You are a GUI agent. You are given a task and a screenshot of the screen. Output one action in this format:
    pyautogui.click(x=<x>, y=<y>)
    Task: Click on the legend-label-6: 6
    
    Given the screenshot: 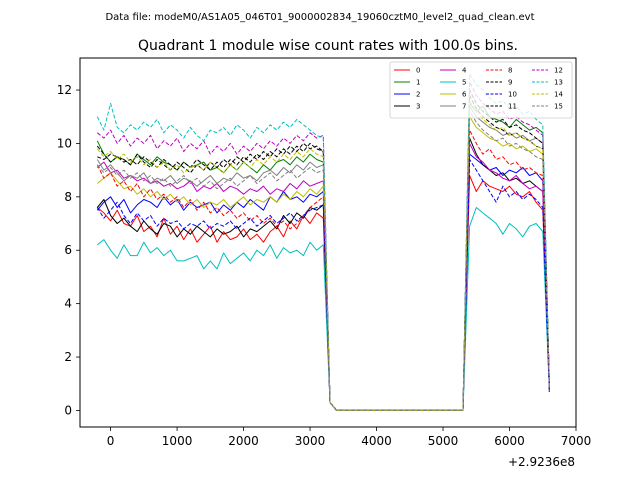 What is the action you would take?
    pyautogui.click(x=464, y=95)
    